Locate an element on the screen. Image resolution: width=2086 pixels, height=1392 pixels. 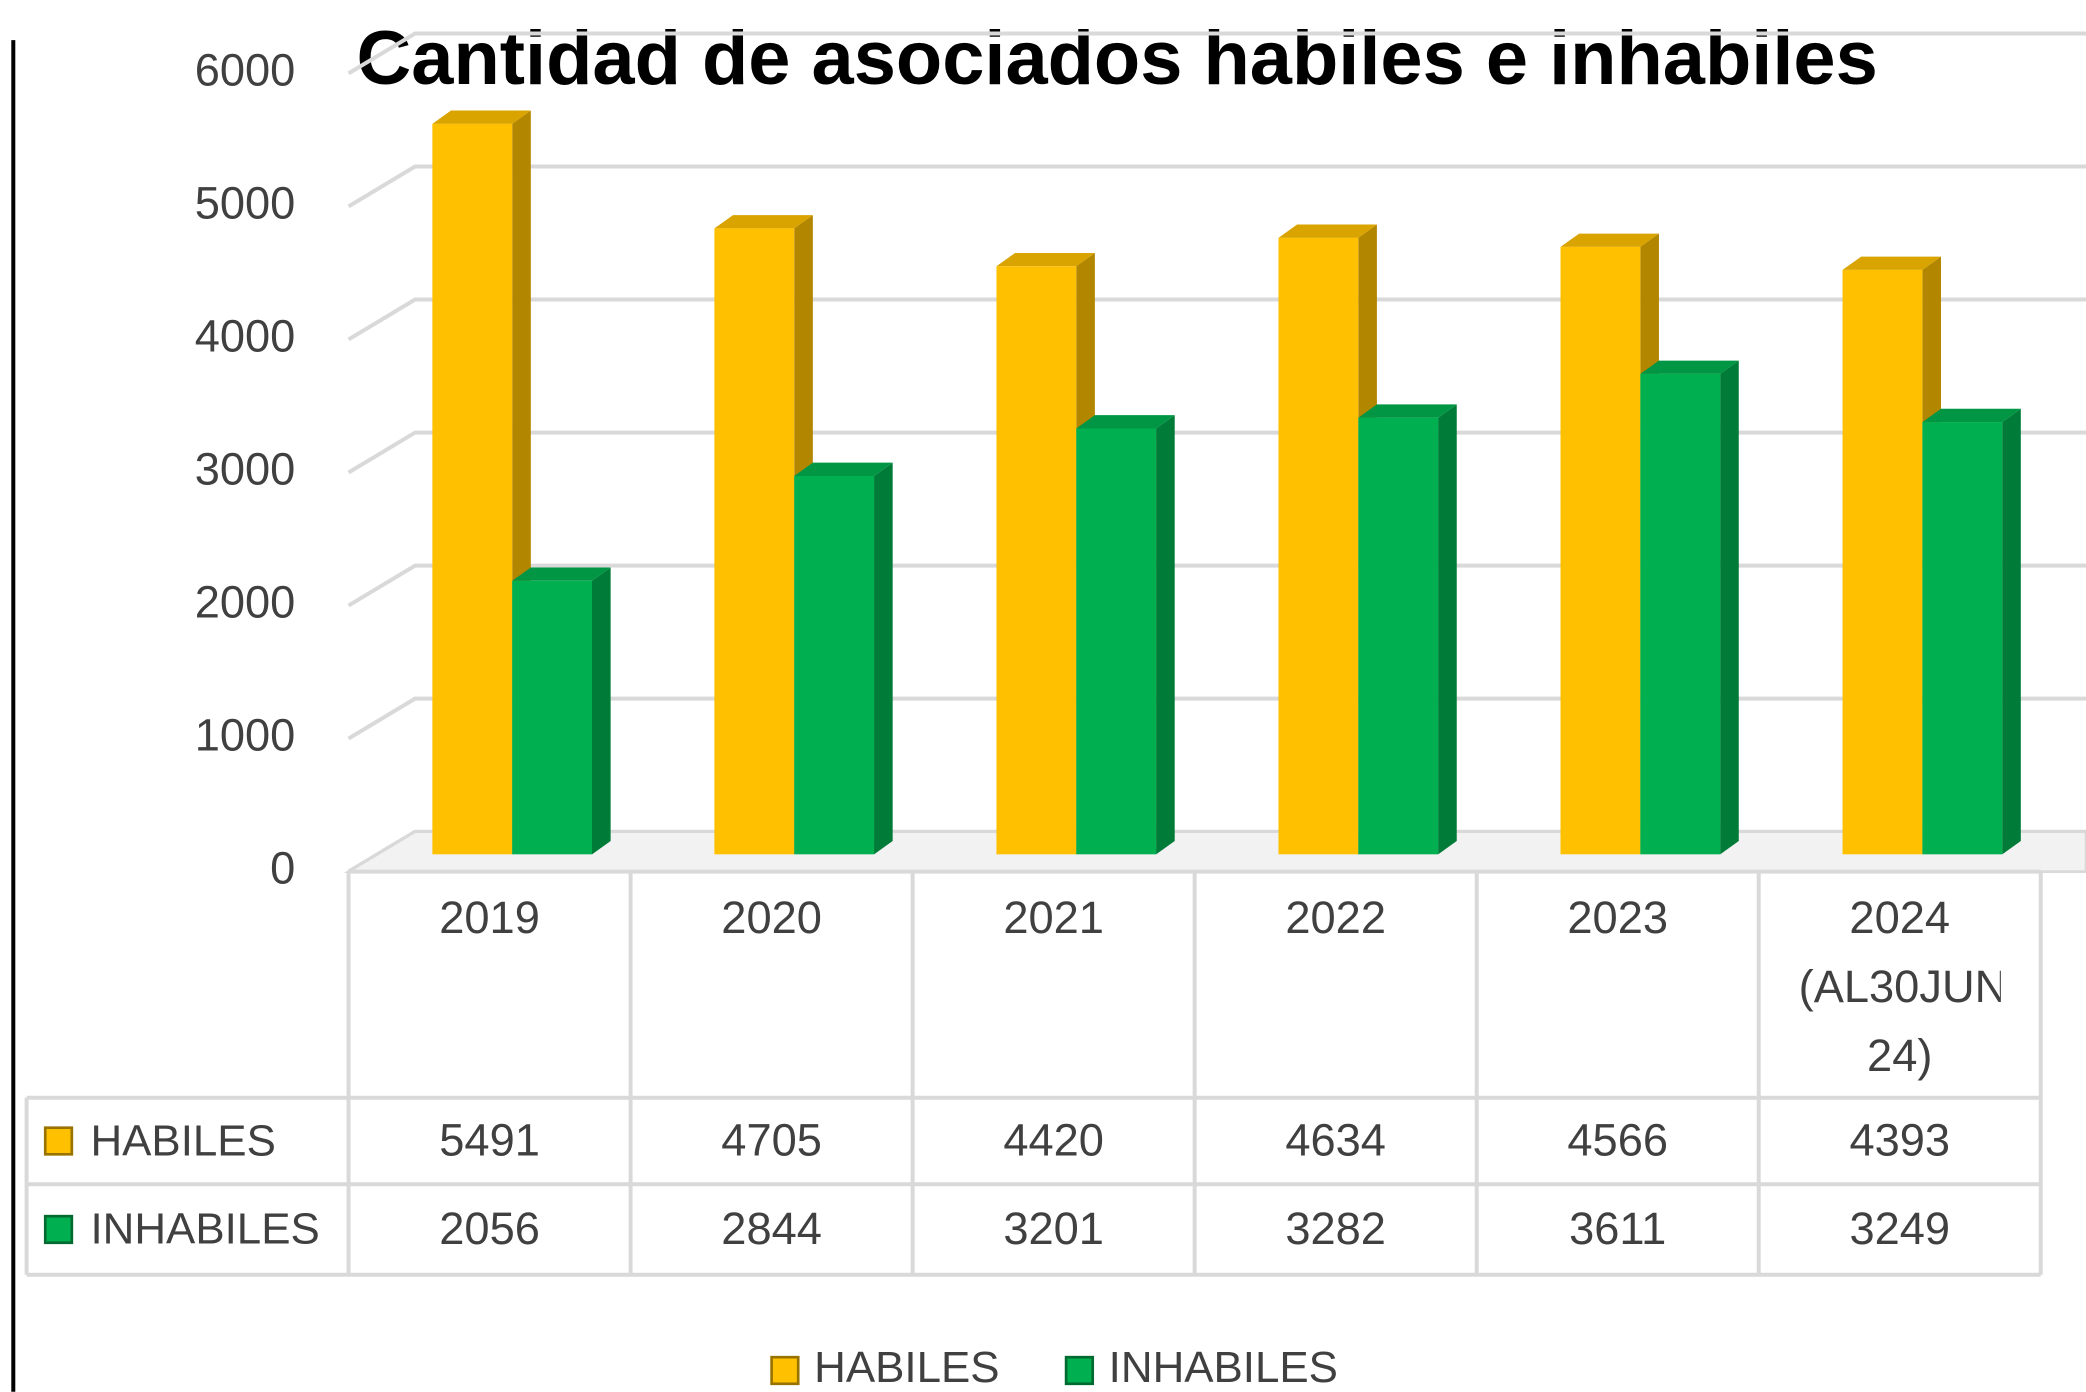
y-tick-label: 1000 is located at coordinates (245, 735).